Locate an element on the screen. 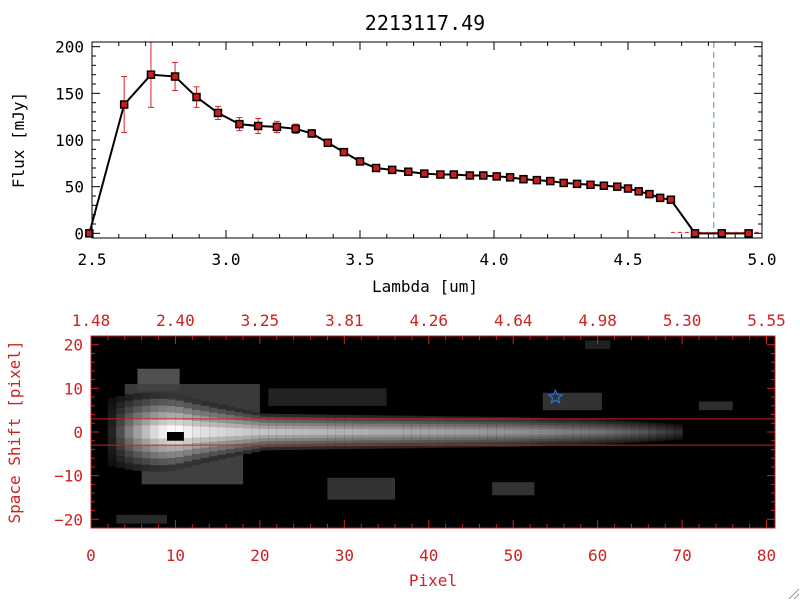 The image size is (800, 600). x-tick-label: 10 is located at coordinates (175, 555).